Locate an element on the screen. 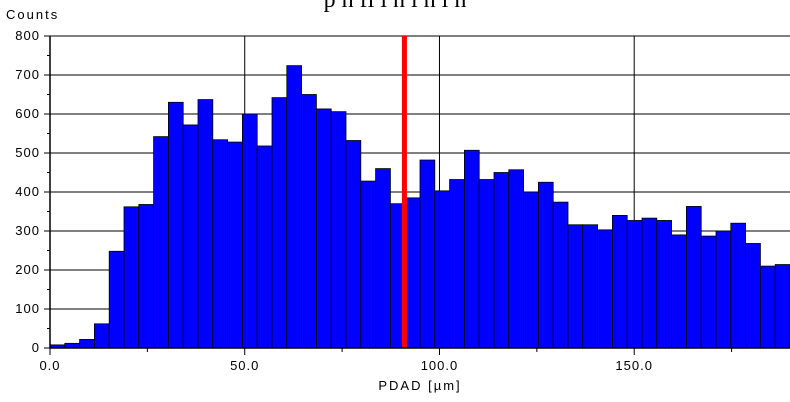 This screenshot has height=402, width=790. y-tick-label: 200 is located at coordinates (27, 269).